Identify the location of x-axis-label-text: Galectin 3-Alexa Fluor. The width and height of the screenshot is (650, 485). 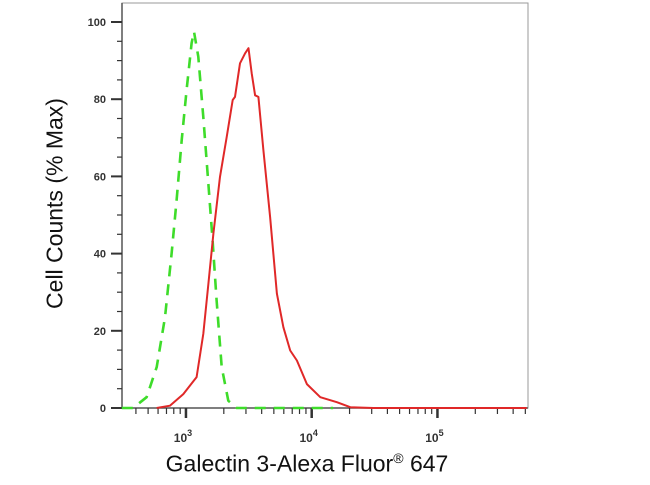
(279, 463).